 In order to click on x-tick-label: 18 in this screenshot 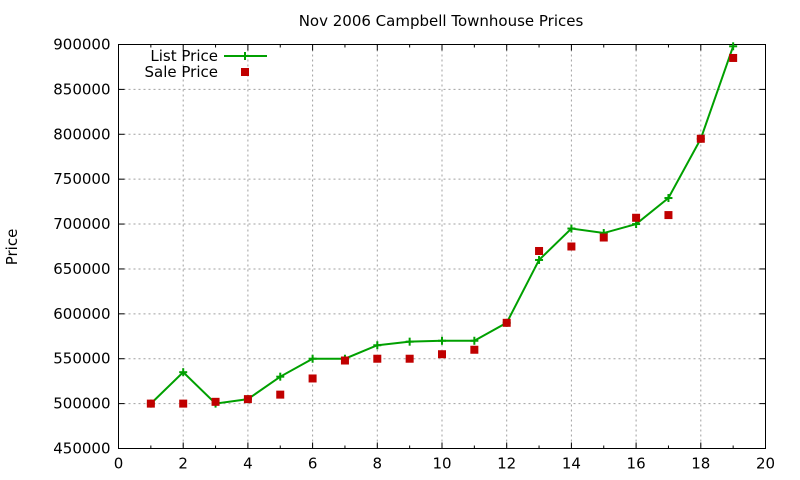, I will do `click(700, 464)`.